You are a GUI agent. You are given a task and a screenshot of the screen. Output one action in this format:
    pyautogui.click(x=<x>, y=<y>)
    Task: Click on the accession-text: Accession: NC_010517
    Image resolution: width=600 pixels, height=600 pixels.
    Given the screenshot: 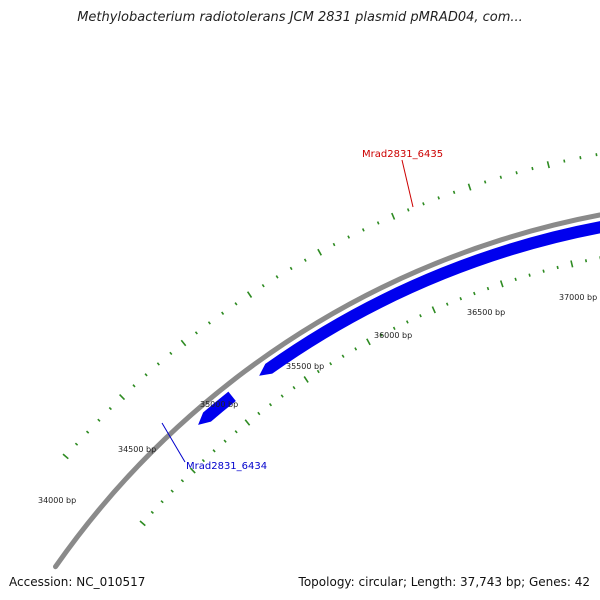 What is the action you would take?
    pyautogui.click(x=77, y=582)
    